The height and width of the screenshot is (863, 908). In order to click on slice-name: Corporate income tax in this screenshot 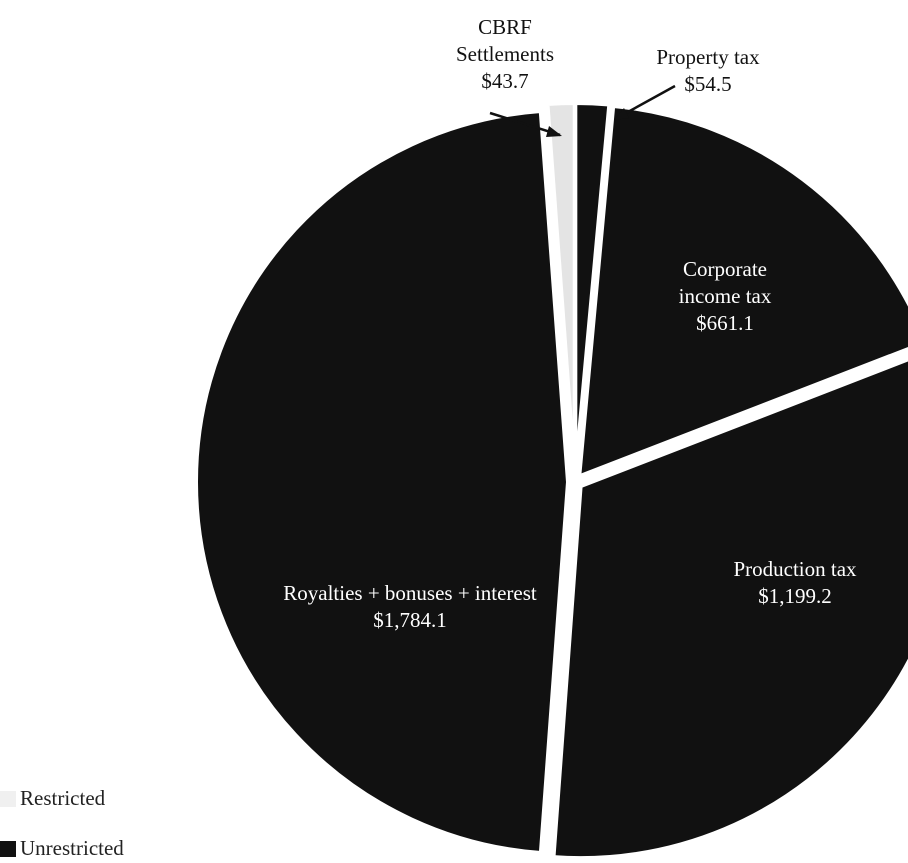, I will do `click(725, 282)`.